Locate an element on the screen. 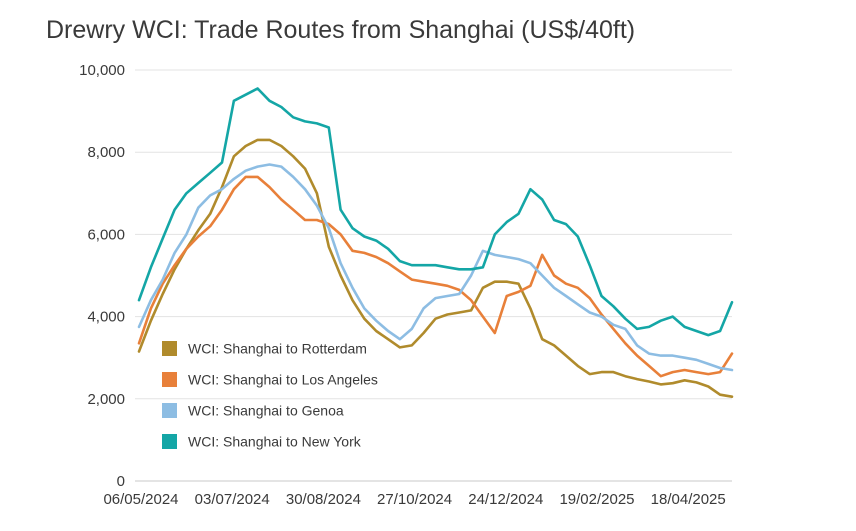 This screenshot has width=856, height=531. x-tick-label: 06/05/2024 is located at coordinates (140, 499).